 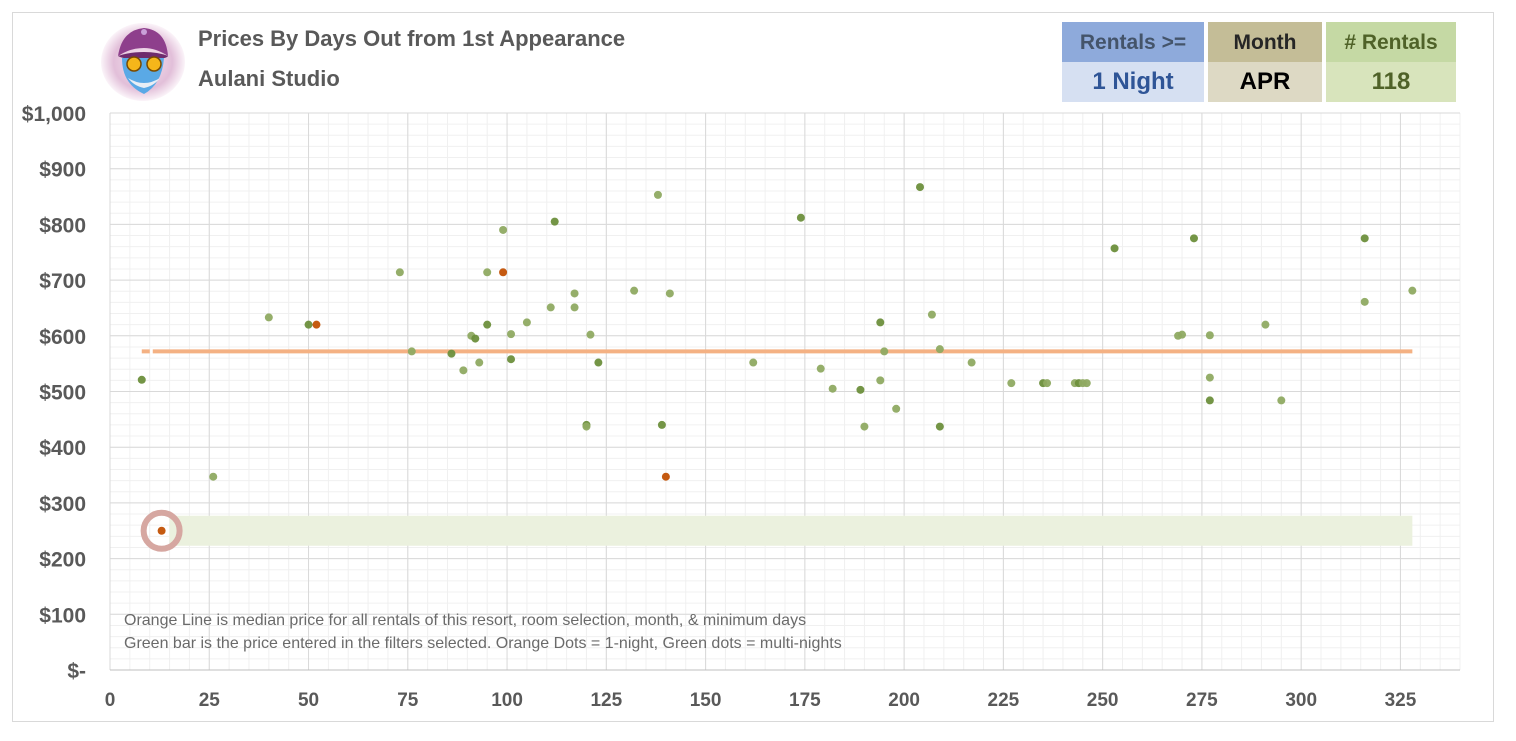 I want to click on chart-subtitle: Aulani Studio, so click(x=269, y=78).